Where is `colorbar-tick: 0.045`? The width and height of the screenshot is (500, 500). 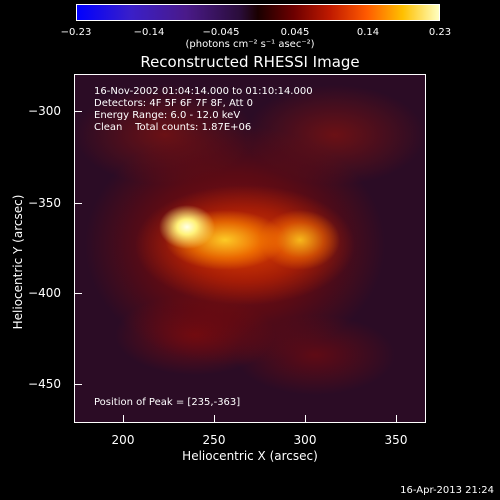
colorbar-tick: 0.045 is located at coordinates (295, 32).